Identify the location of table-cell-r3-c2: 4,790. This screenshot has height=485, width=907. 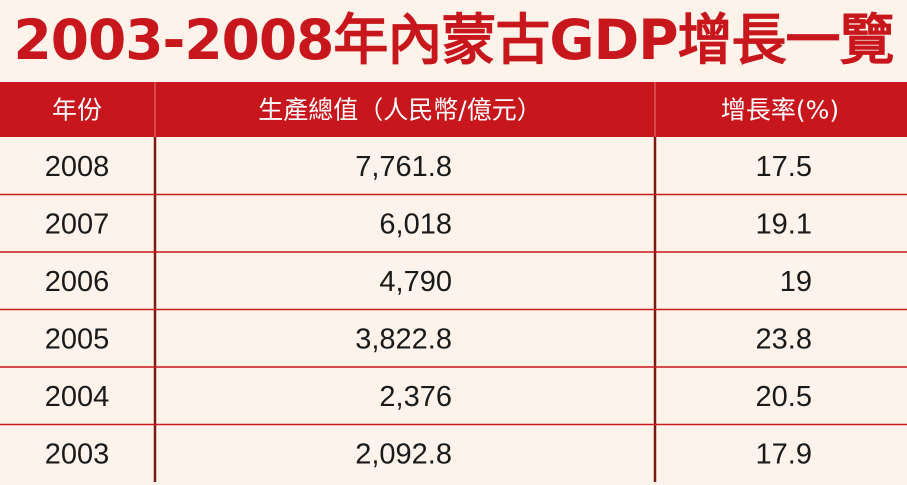
(415, 282).